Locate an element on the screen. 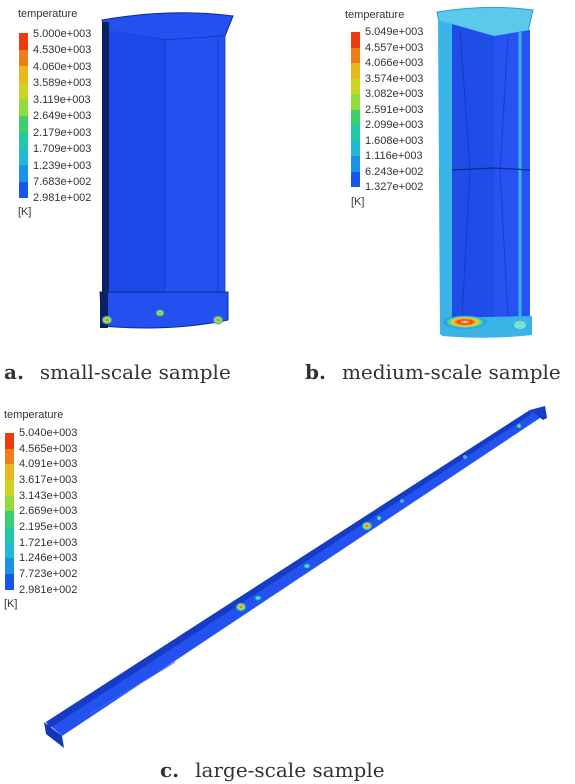  caption-b: b. medium-scale sample is located at coordinates (433, 372).